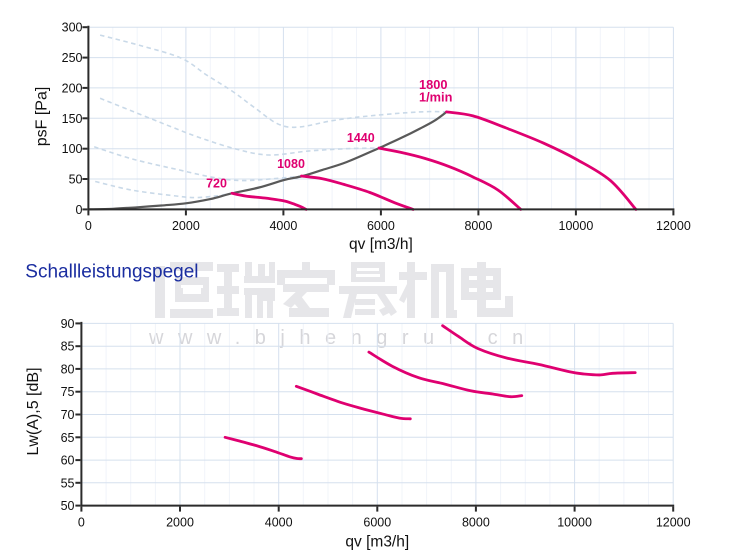 This screenshot has height=559, width=750. What do you see at coordinates (72, 149) in the screenshot?
I see `svg-text: 100` at bounding box center [72, 149].